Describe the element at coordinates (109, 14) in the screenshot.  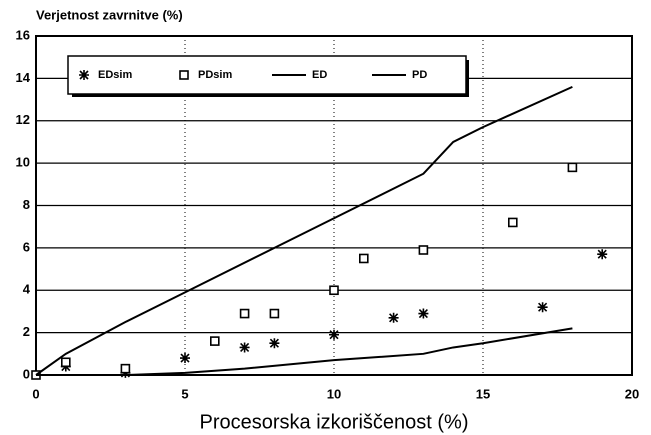
I see `chart-title: Verjetnost zavrnitve (%)` at that location.